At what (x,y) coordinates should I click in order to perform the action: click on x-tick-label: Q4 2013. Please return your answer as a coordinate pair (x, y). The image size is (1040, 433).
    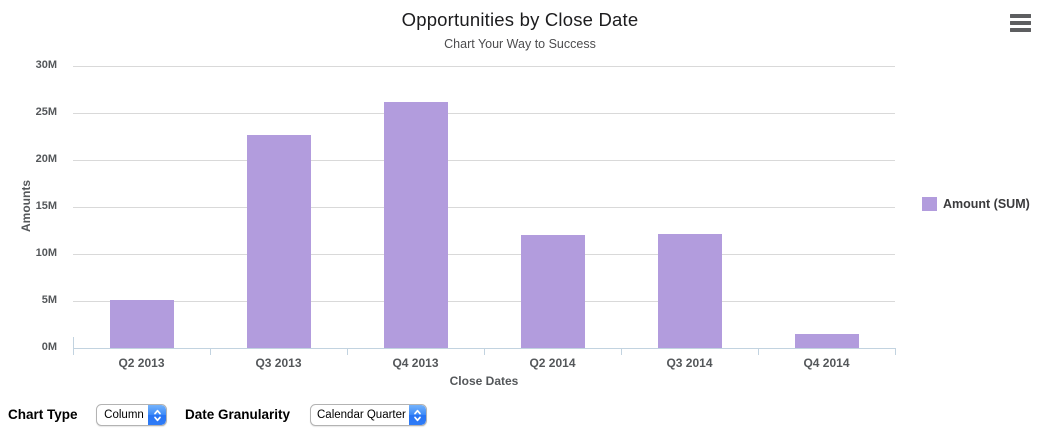
    Looking at the image, I should click on (415, 363).